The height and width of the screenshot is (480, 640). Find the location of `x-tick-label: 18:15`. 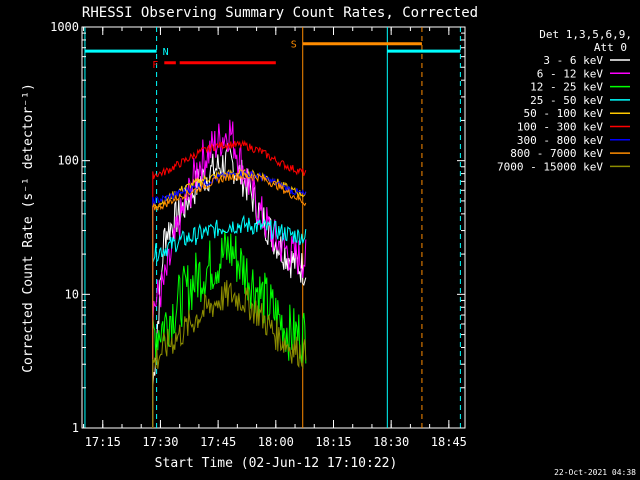

x-tick-label: 18:15 is located at coordinates (333, 442).